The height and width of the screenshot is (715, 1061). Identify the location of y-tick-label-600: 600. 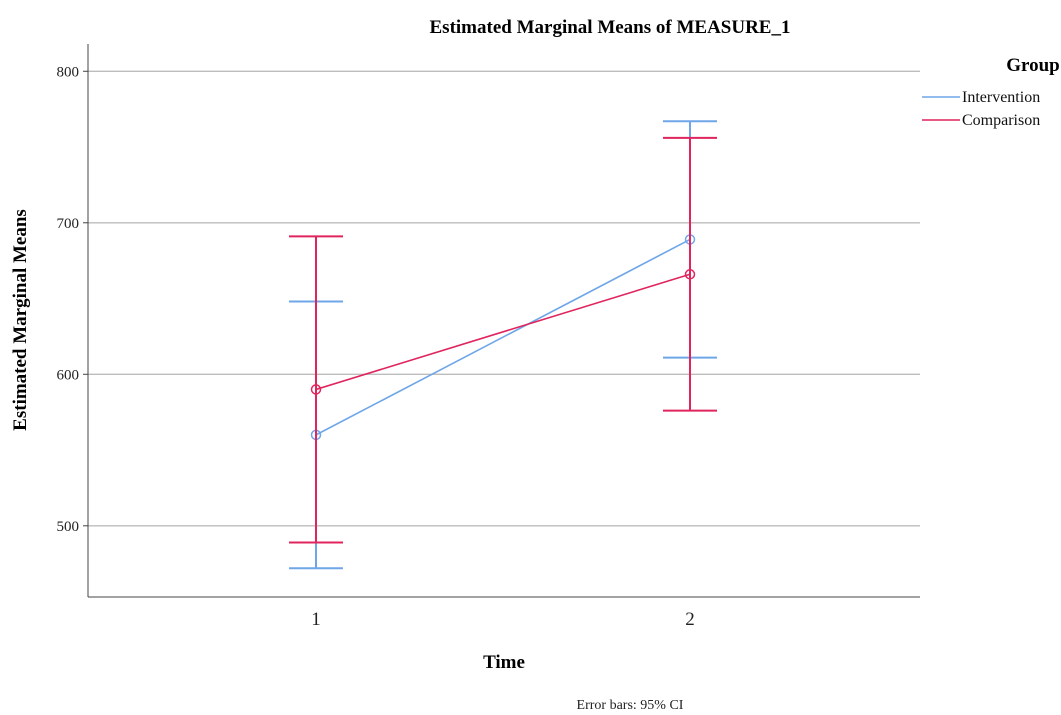
(68, 375).